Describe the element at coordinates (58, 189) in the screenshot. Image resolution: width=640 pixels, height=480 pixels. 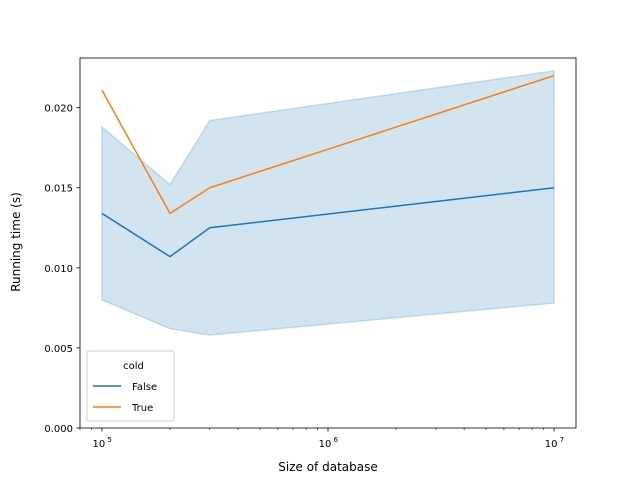
I see `y-tick-label: 0.015` at that location.